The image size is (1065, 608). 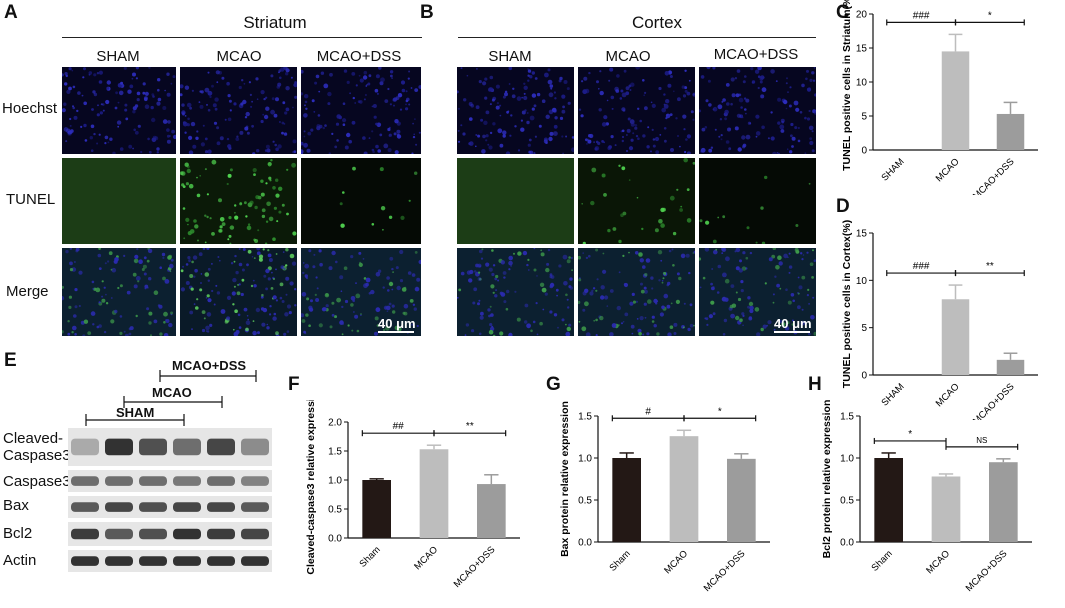 What do you see at coordinates (10, 360) in the screenshot?
I see `panel-label-e: E` at bounding box center [10, 360].